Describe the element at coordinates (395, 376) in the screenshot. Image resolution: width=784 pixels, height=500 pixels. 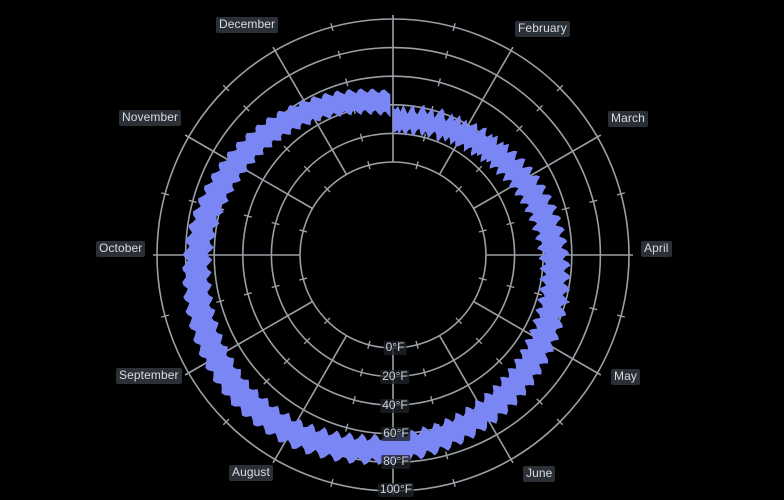
I see `radial-axis-label-r-20: 20°F` at that location.